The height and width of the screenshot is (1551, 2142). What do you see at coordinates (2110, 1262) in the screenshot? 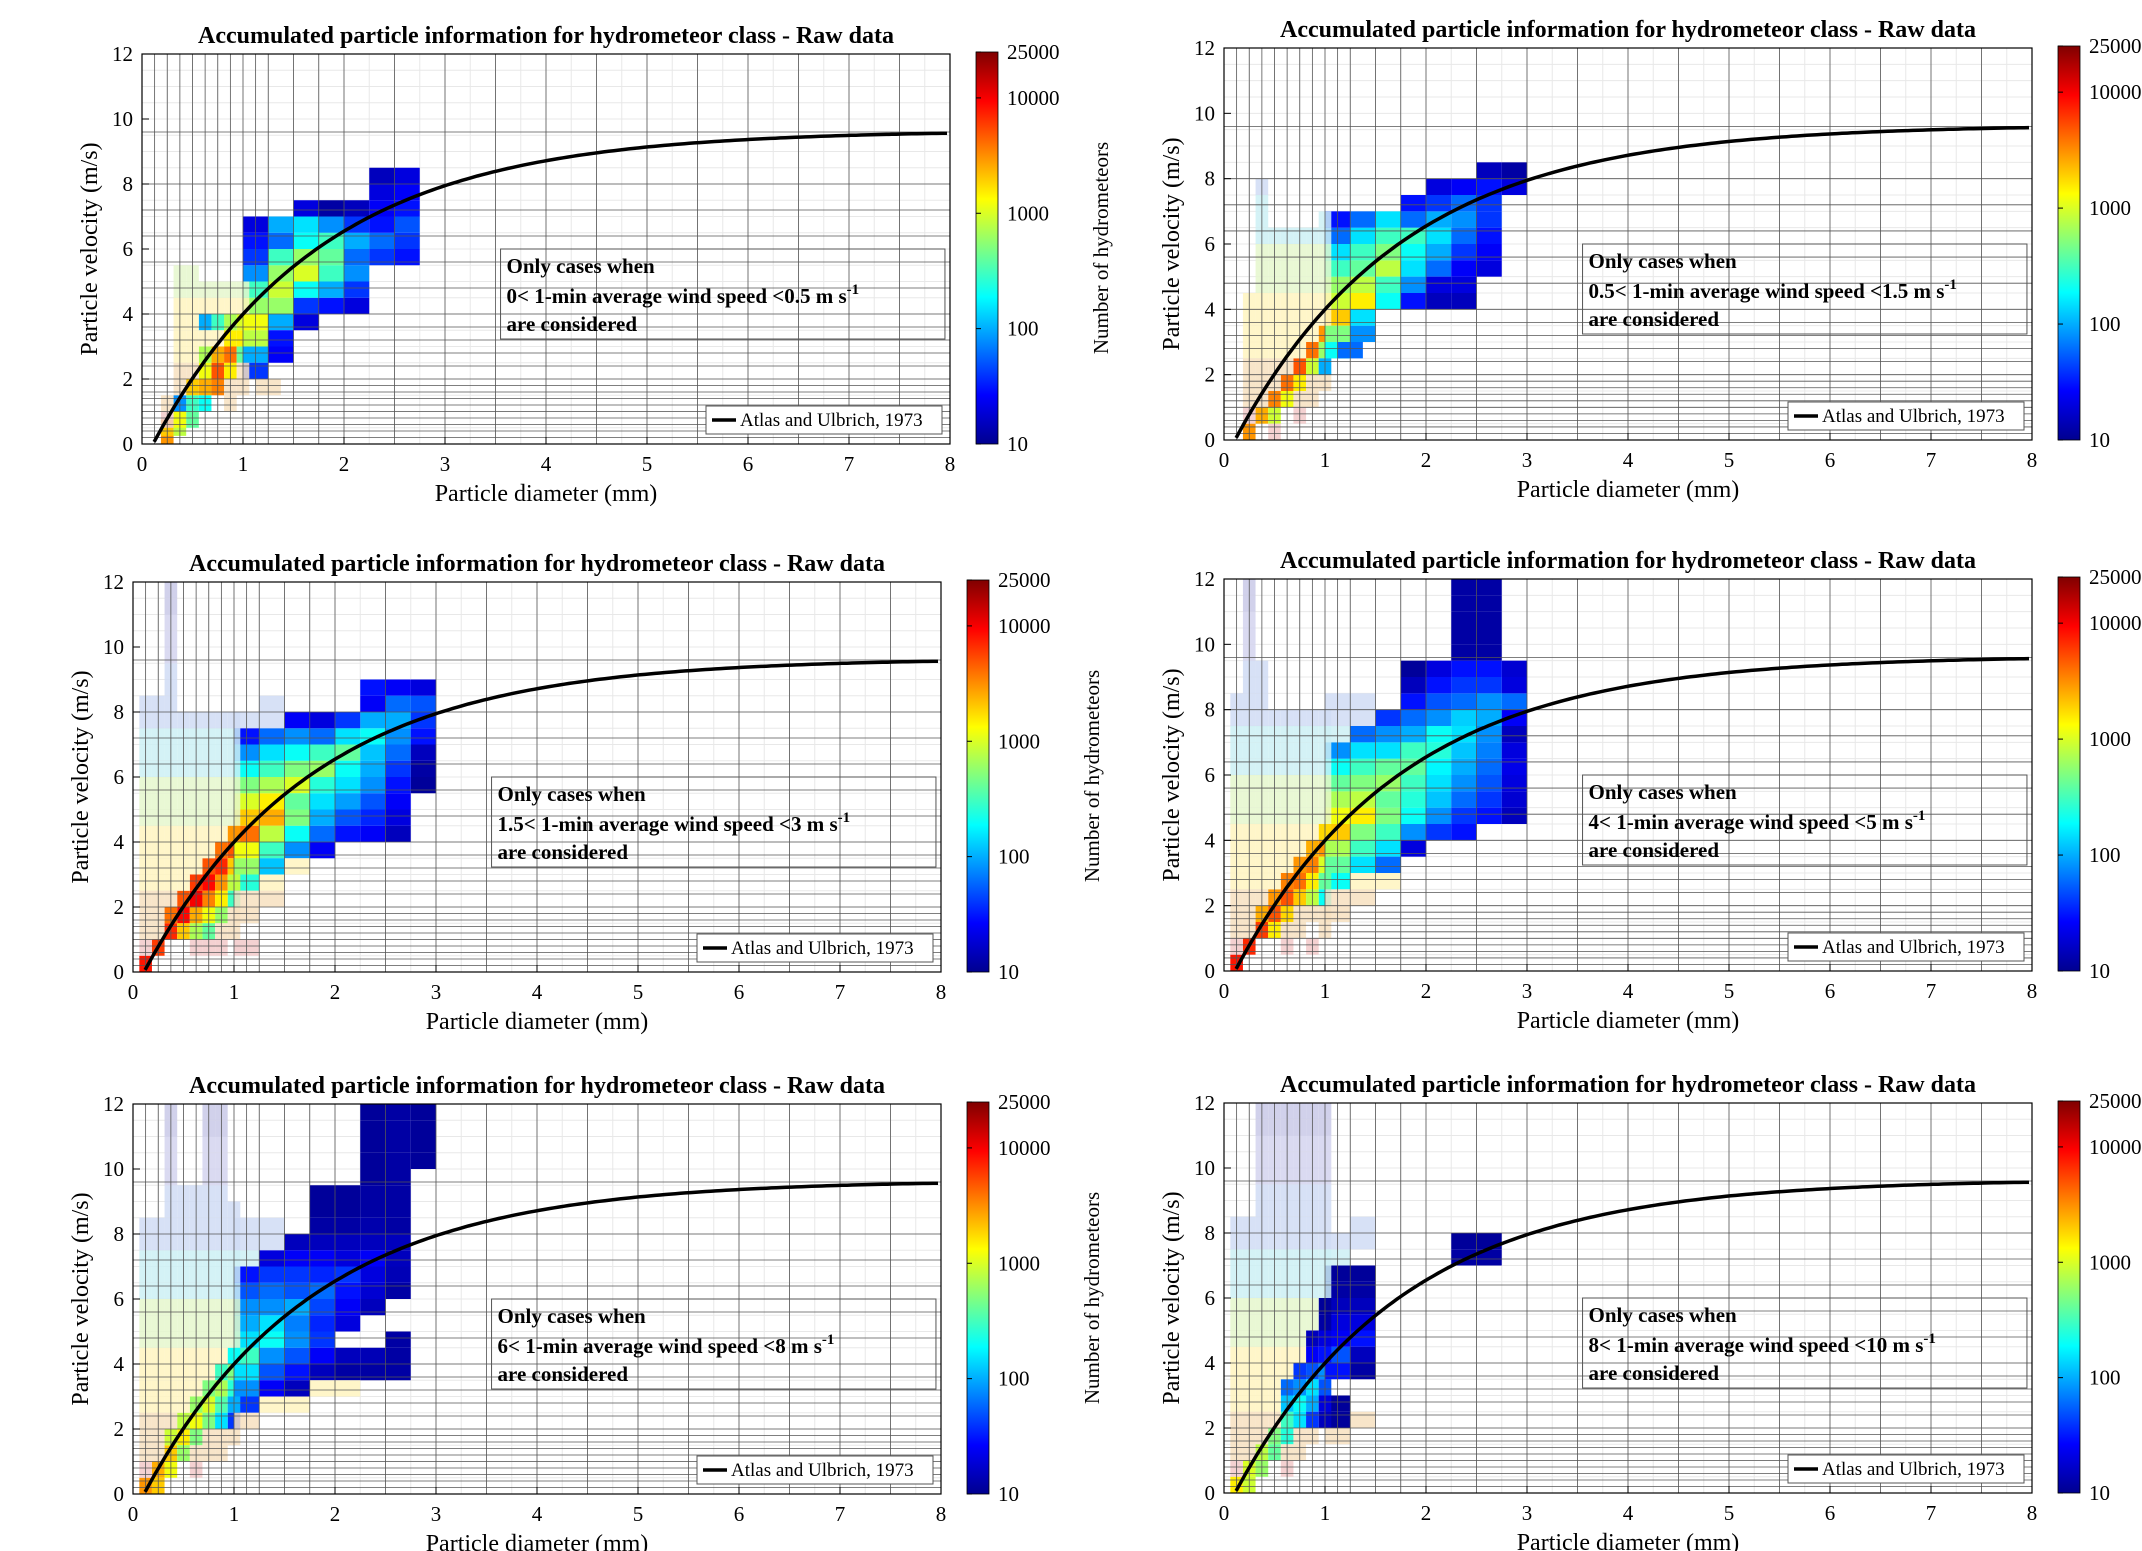
I see `colorbar-tick-label: 1000` at bounding box center [2110, 1262].